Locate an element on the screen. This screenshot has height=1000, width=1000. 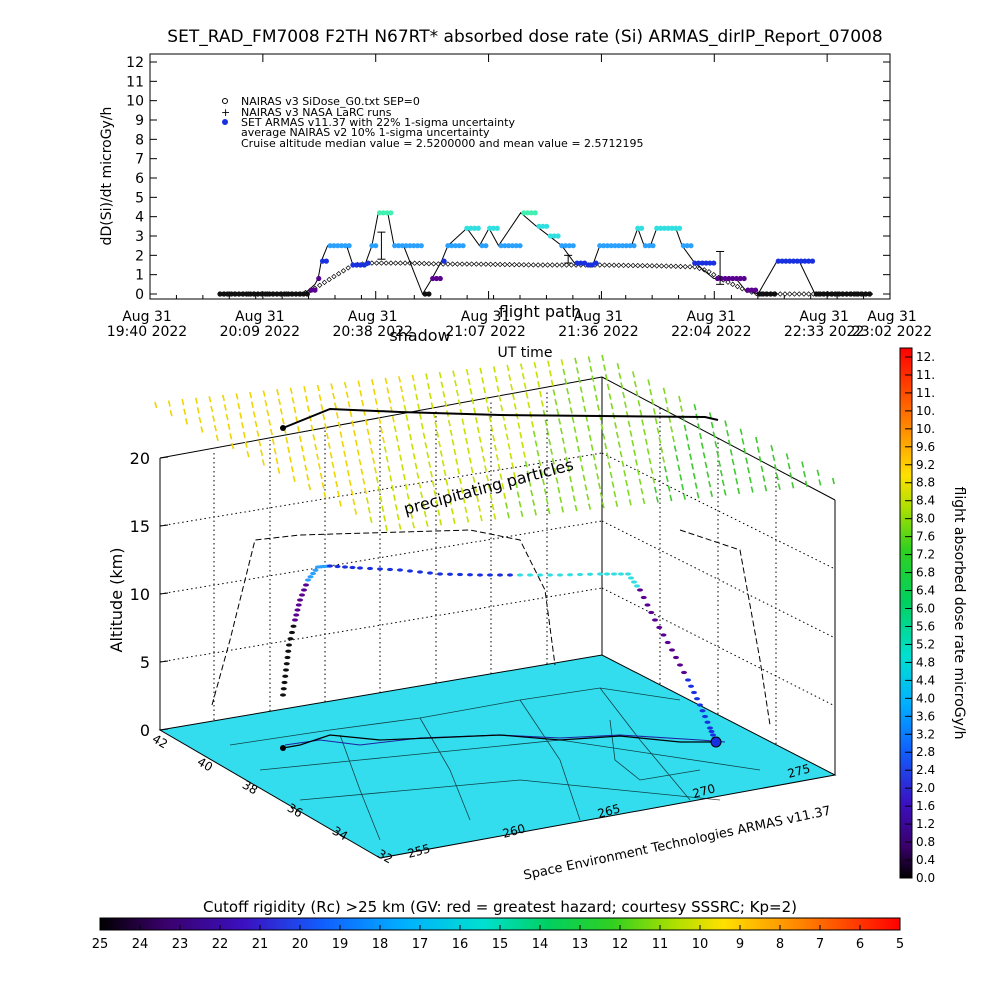
colorbar-tick-label: 9.2 is located at coordinates (925, 465).